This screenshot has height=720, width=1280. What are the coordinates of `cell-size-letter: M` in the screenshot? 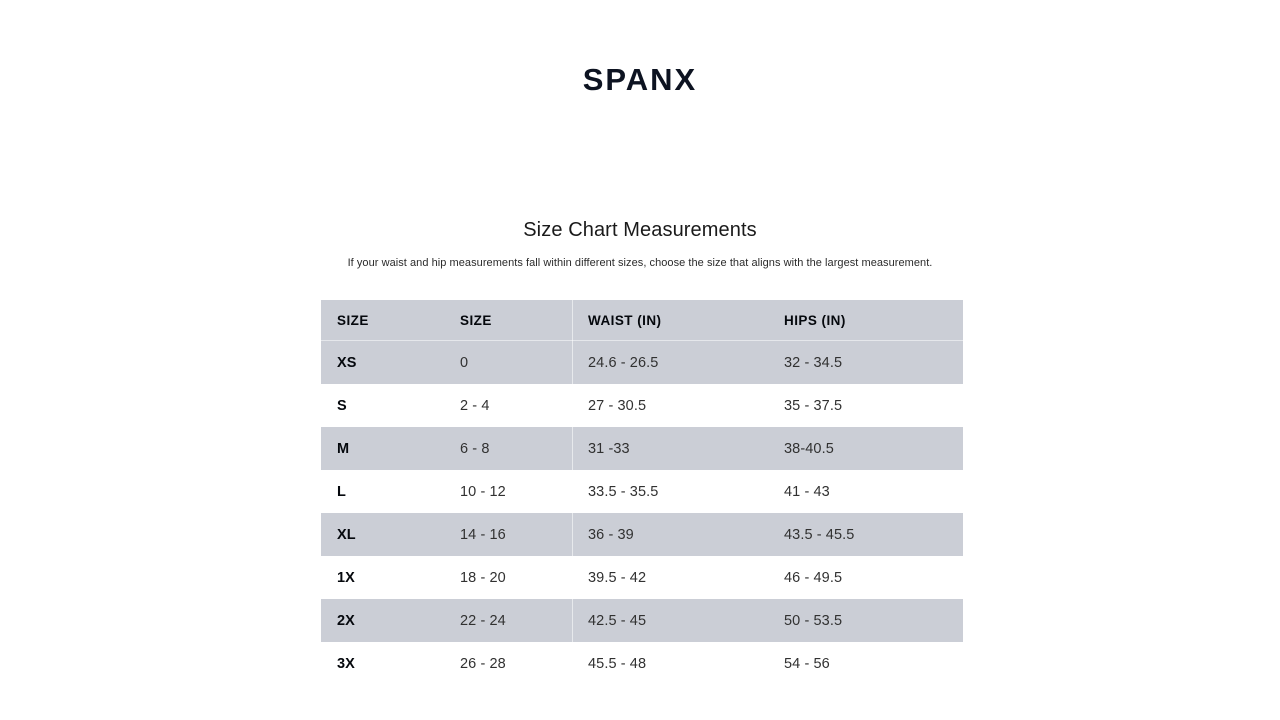 It's located at (382, 448).